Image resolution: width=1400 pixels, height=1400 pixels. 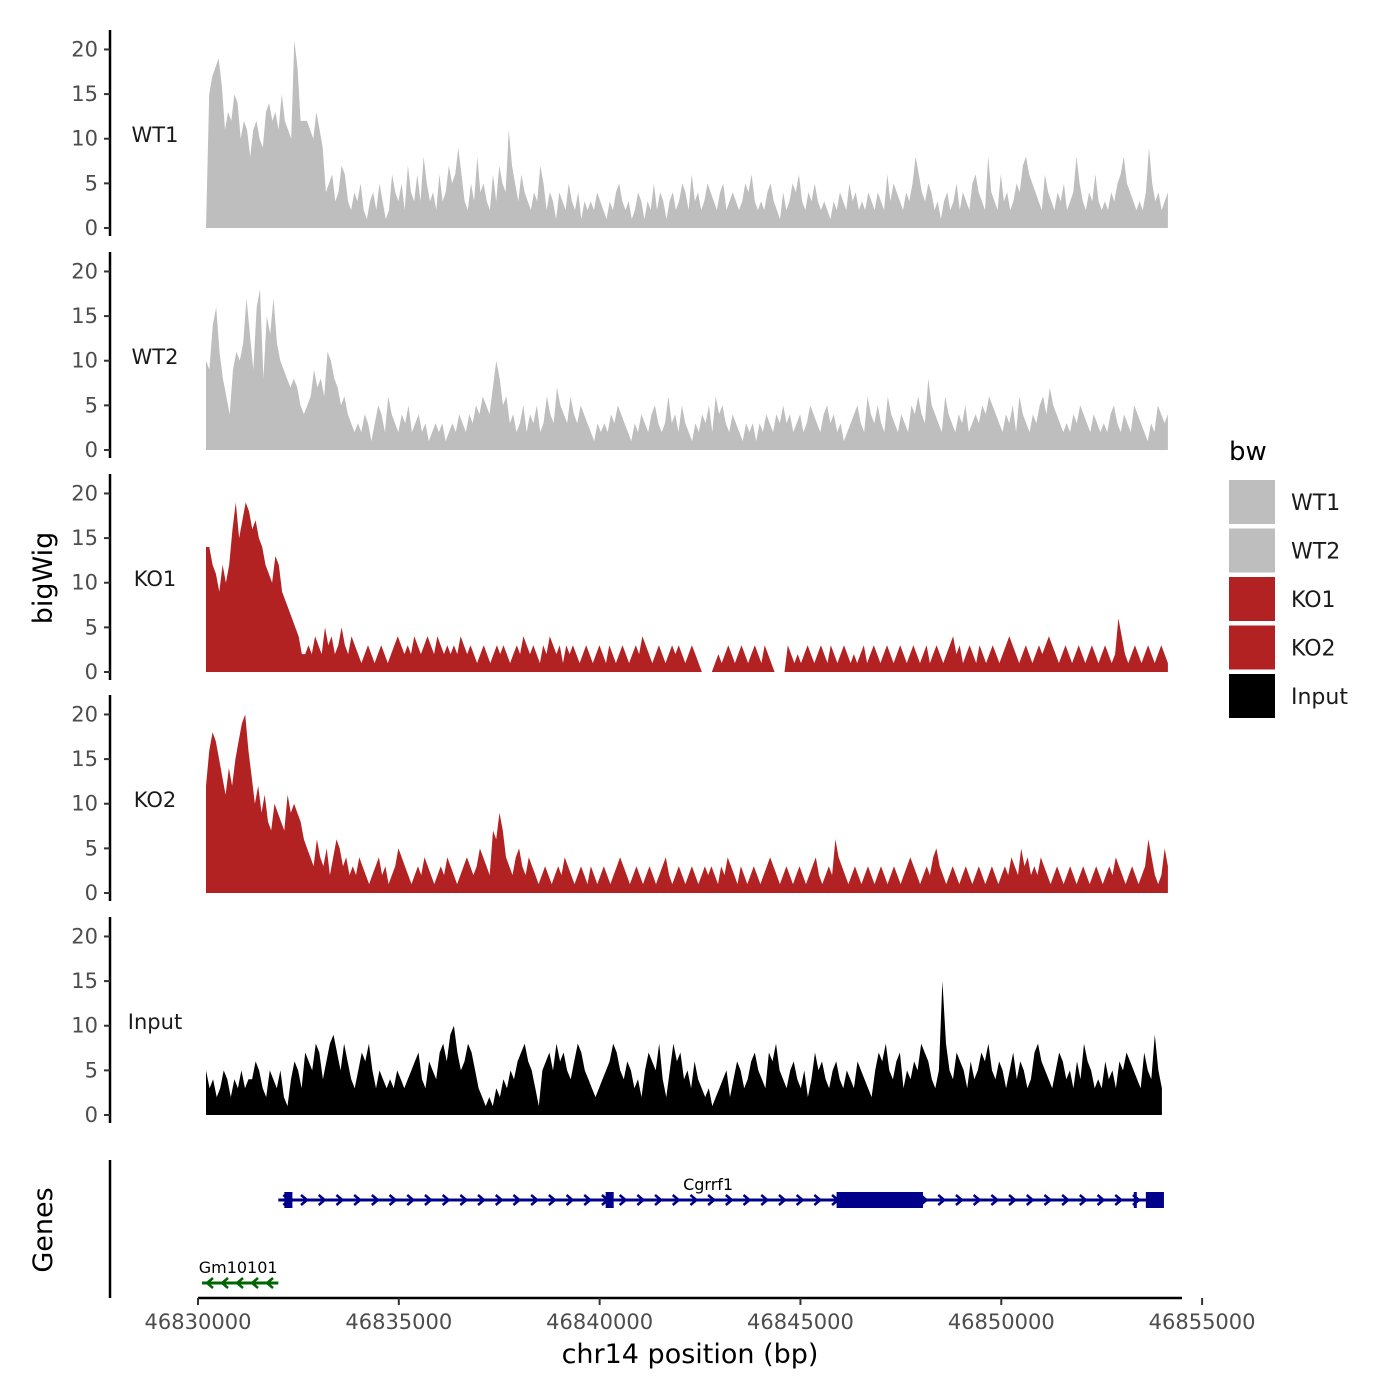 I want to click on legend-entry-input: Input, so click(x=1288, y=696).